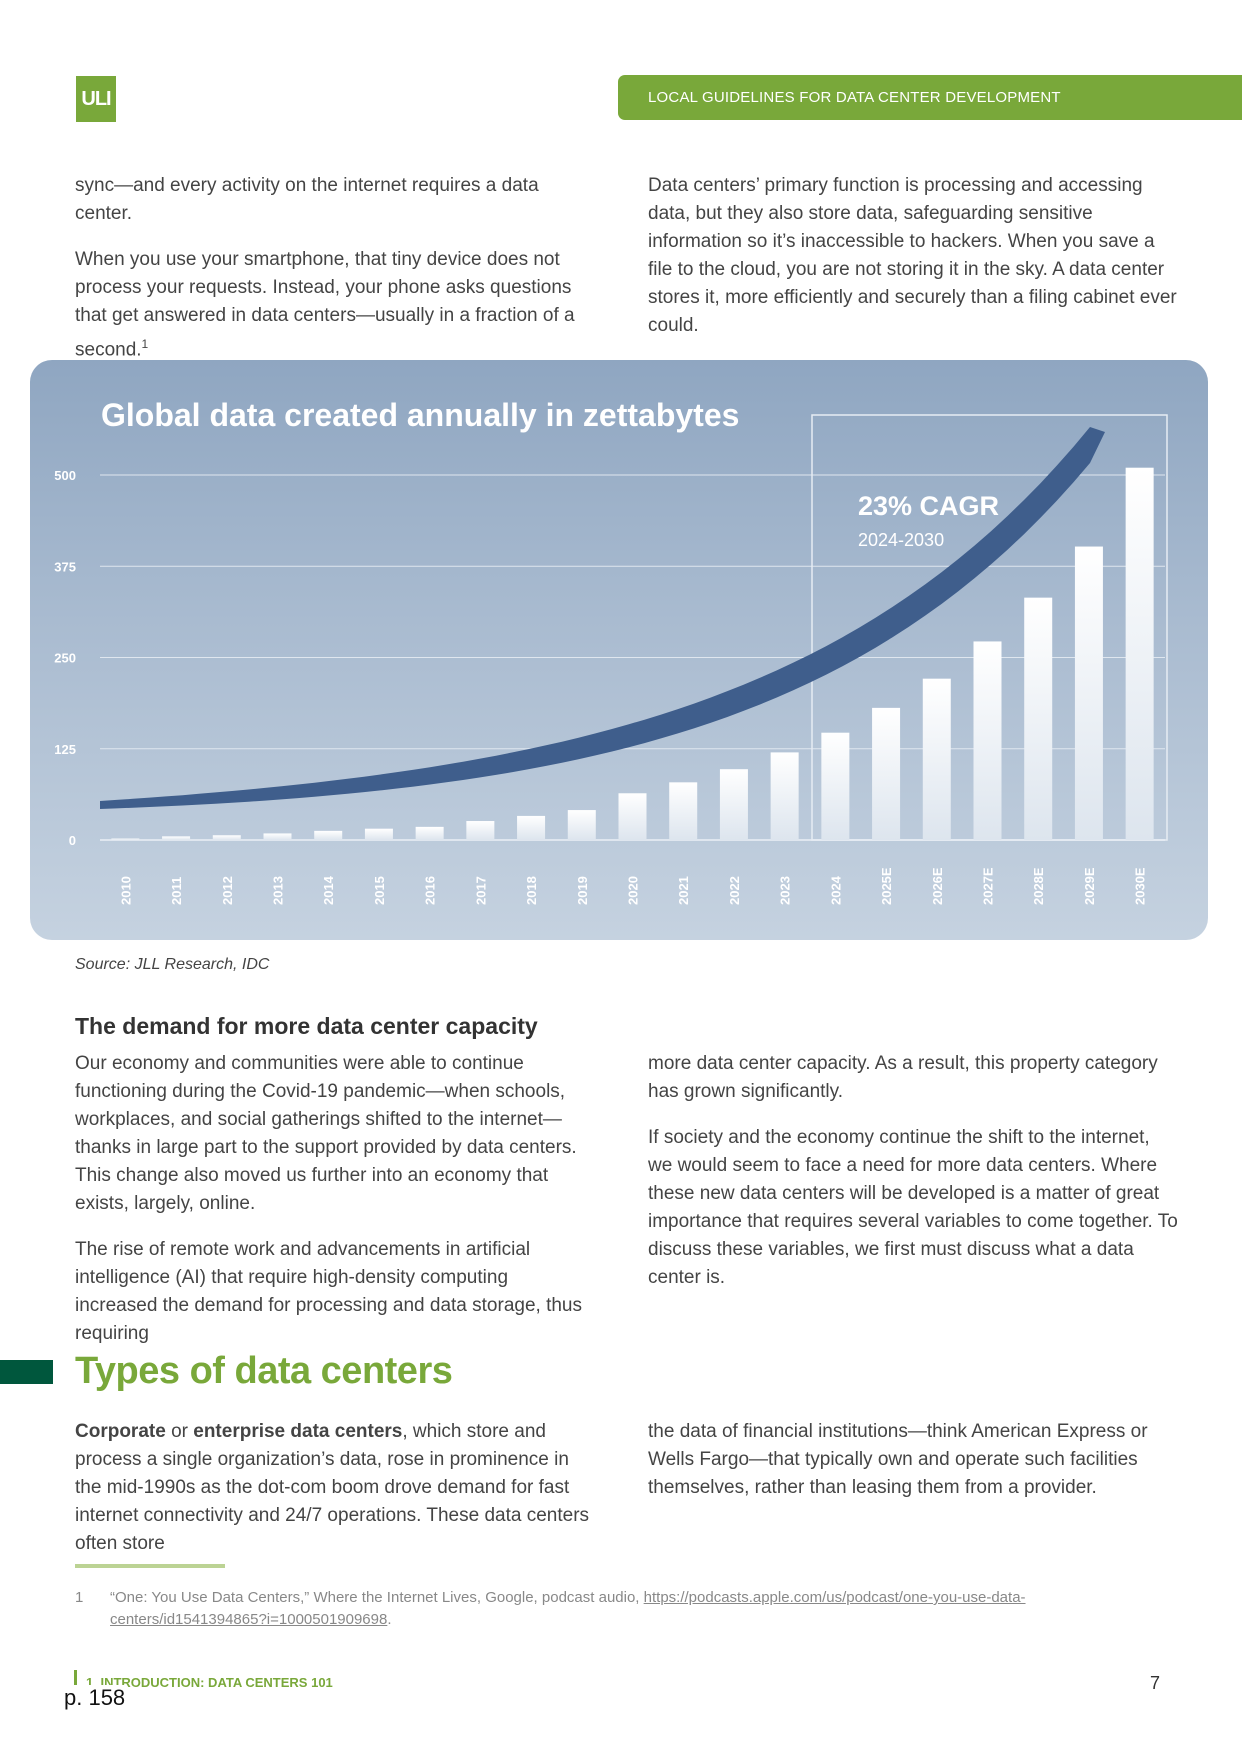 The width and height of the screenshot is (1242, 1755). Describe the element at coordinates (145, 344) in the screenshot. I see `footnote-ref: 1` at that location.